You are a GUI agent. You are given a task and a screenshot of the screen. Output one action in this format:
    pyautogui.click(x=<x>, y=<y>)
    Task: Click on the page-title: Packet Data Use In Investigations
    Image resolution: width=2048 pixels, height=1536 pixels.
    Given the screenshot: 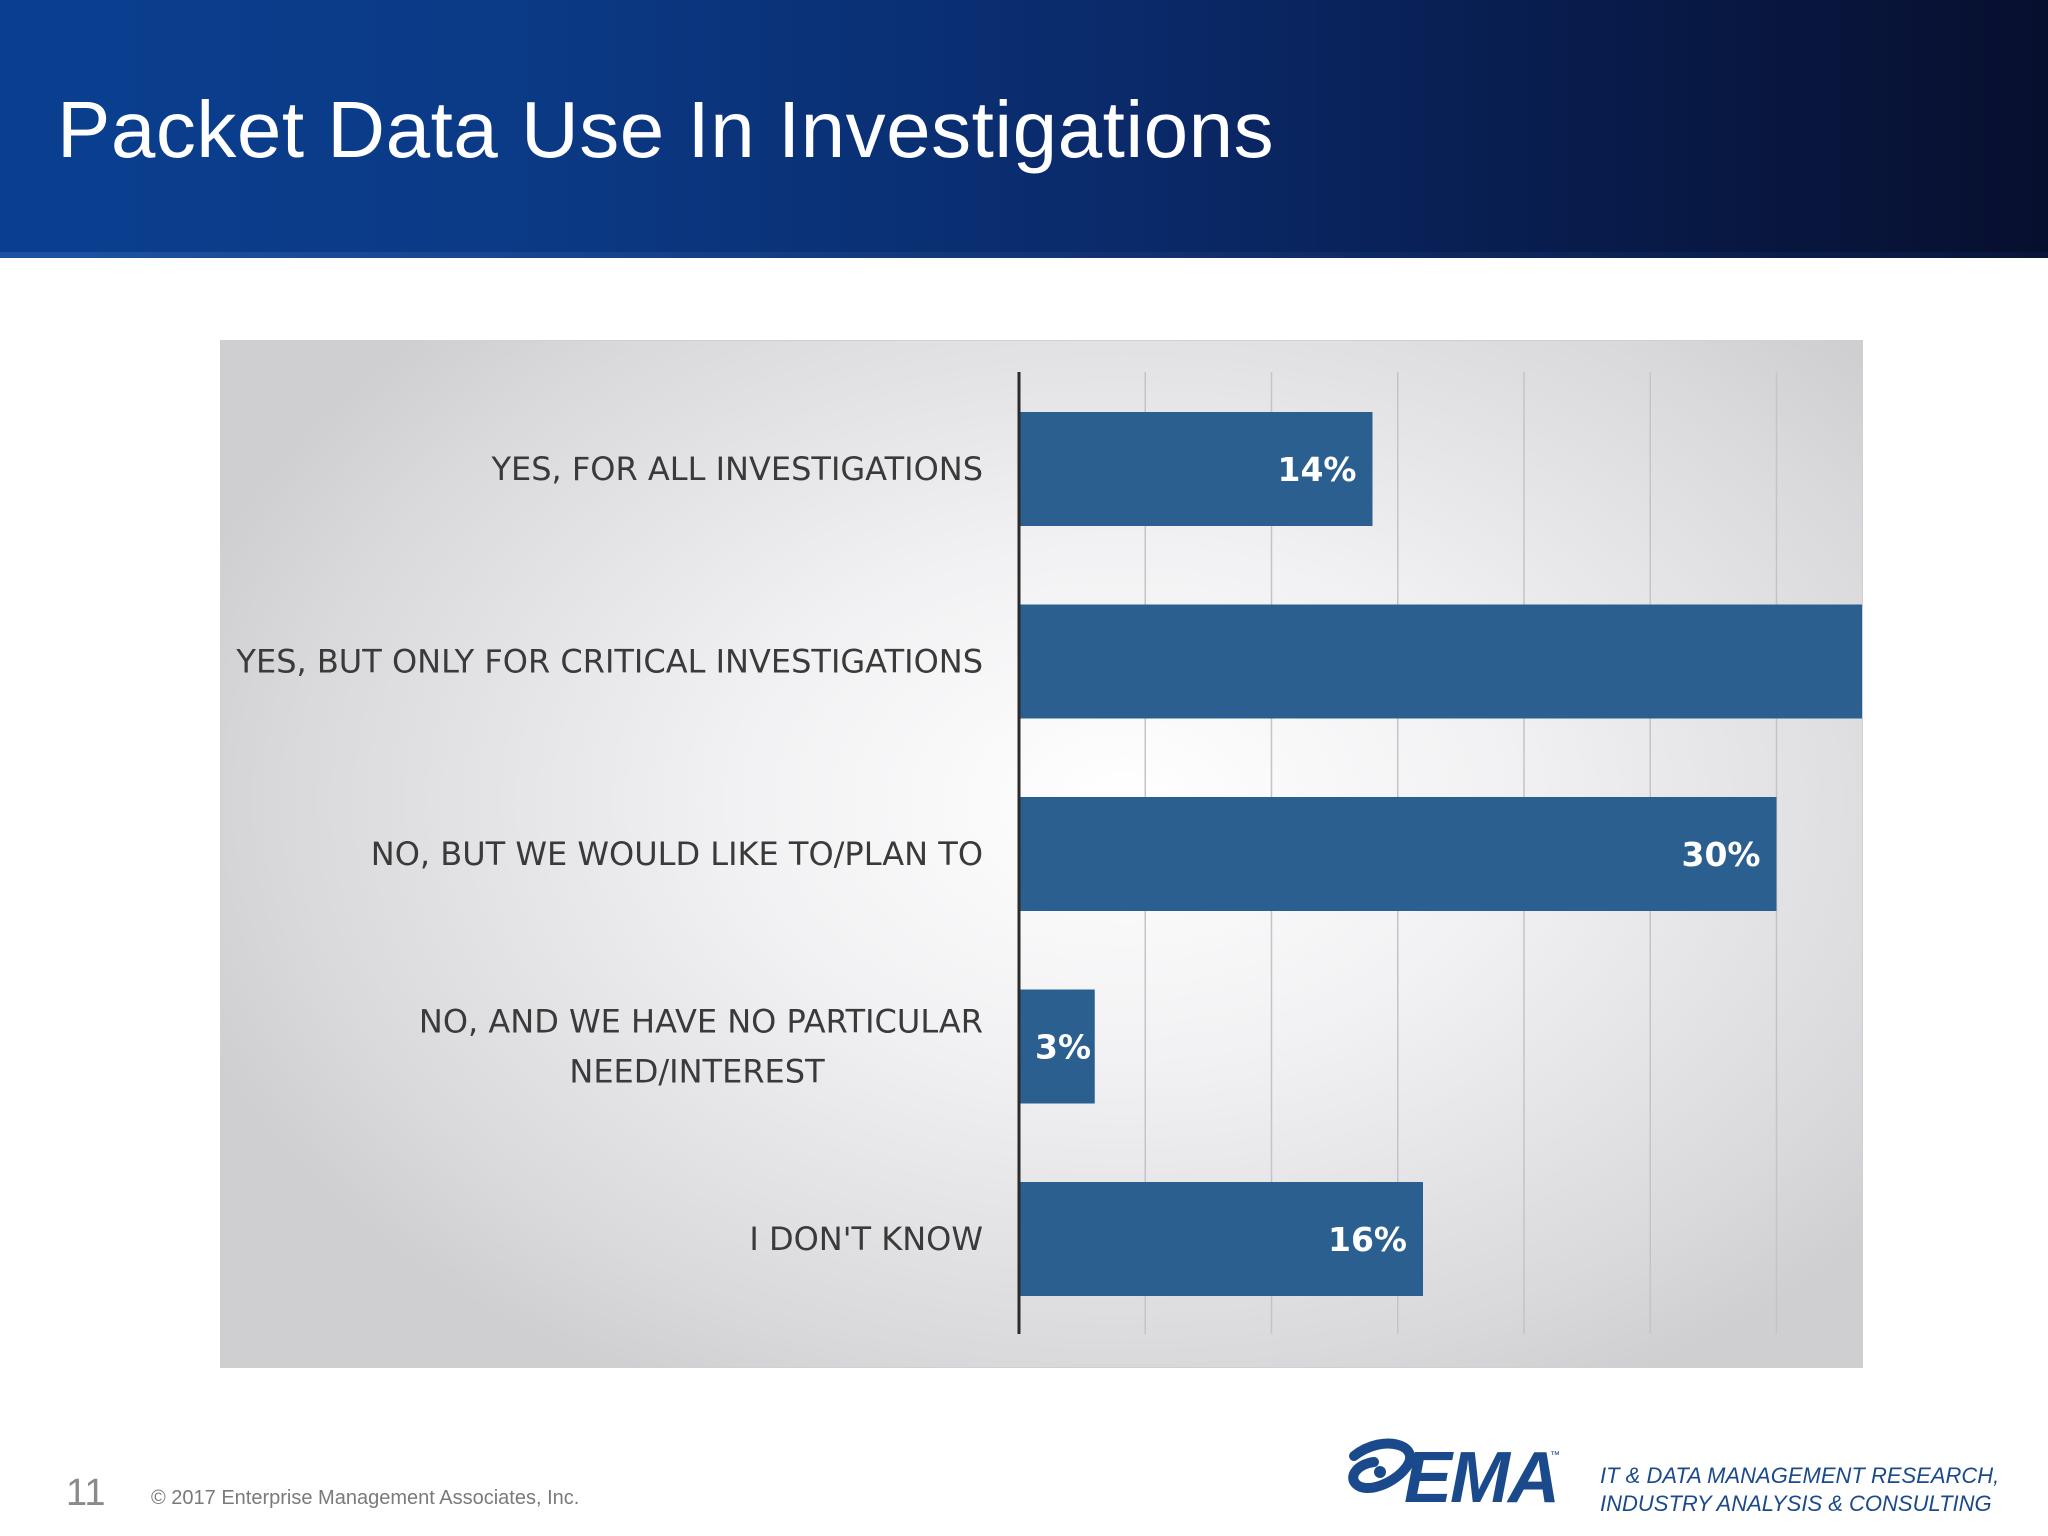 What is the action you would take?
    pyautogui.click(x=666, y=129)
    